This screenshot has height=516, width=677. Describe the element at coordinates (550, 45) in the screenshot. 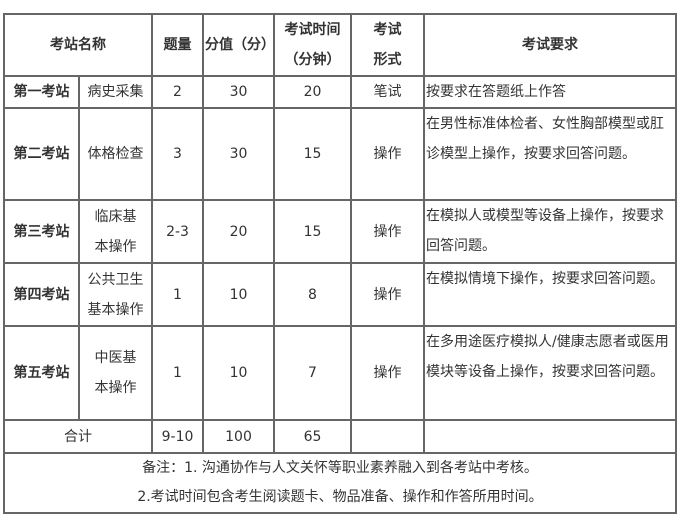

I see `header-requirement: 考试要求` at that location.